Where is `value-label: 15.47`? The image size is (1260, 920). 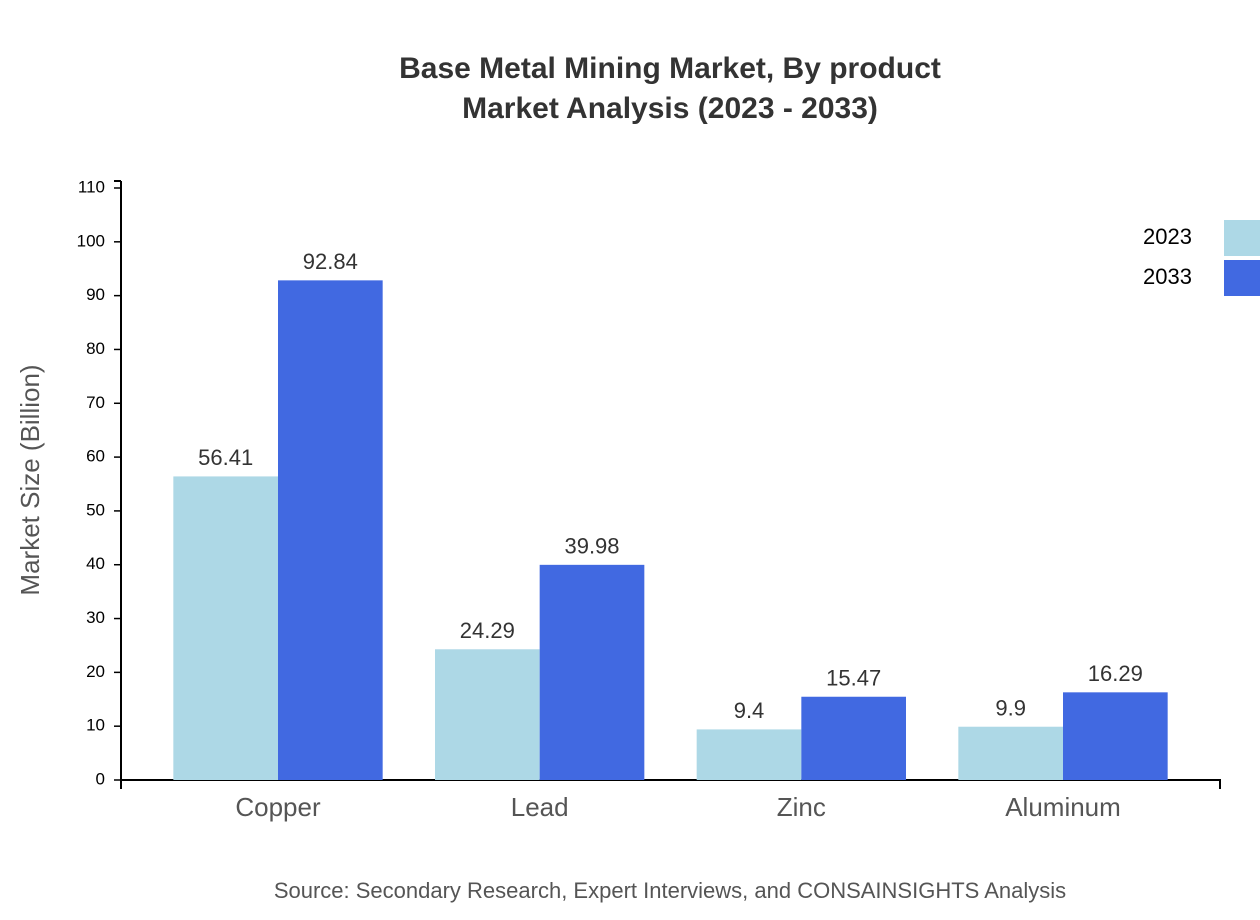
value-label: 15.47 is located at coordinates (853, 678).